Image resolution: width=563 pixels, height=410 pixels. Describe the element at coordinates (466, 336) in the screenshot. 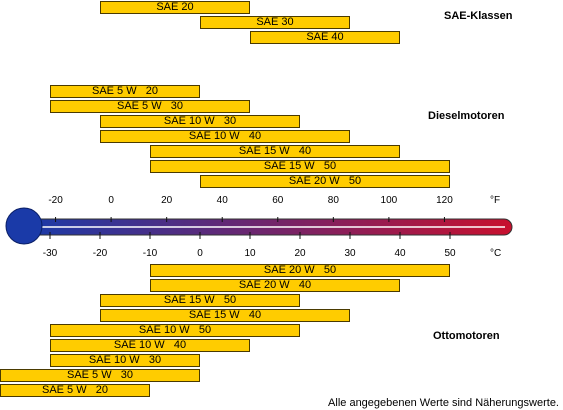

I see `group-title: Ottomotoren` at that location.